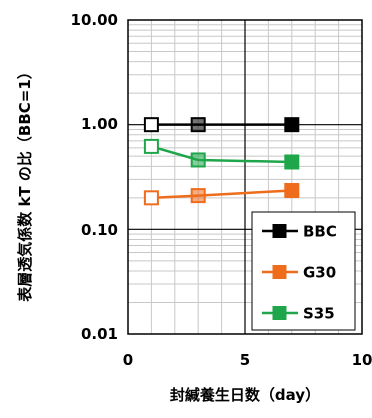 The image size is (372, 418). What do you see at coordinates (94, 177) in the screenshot?
I see `y-axis-ticks: 10.00 1.00 0.10 0.01` at bounding box center [94, 177].